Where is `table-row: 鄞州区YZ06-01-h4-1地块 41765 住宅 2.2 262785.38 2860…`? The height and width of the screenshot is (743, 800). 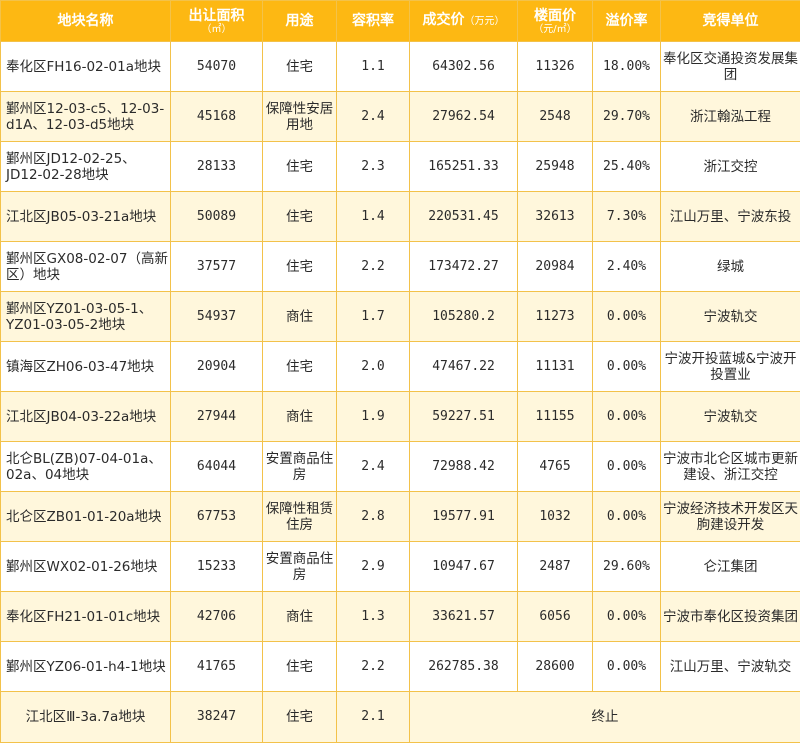
table-row: 鄞州区YZ06-01-h4-1地块 41765 住宅 2.2 262785.38 2860… is located at coordinates (400, 666).